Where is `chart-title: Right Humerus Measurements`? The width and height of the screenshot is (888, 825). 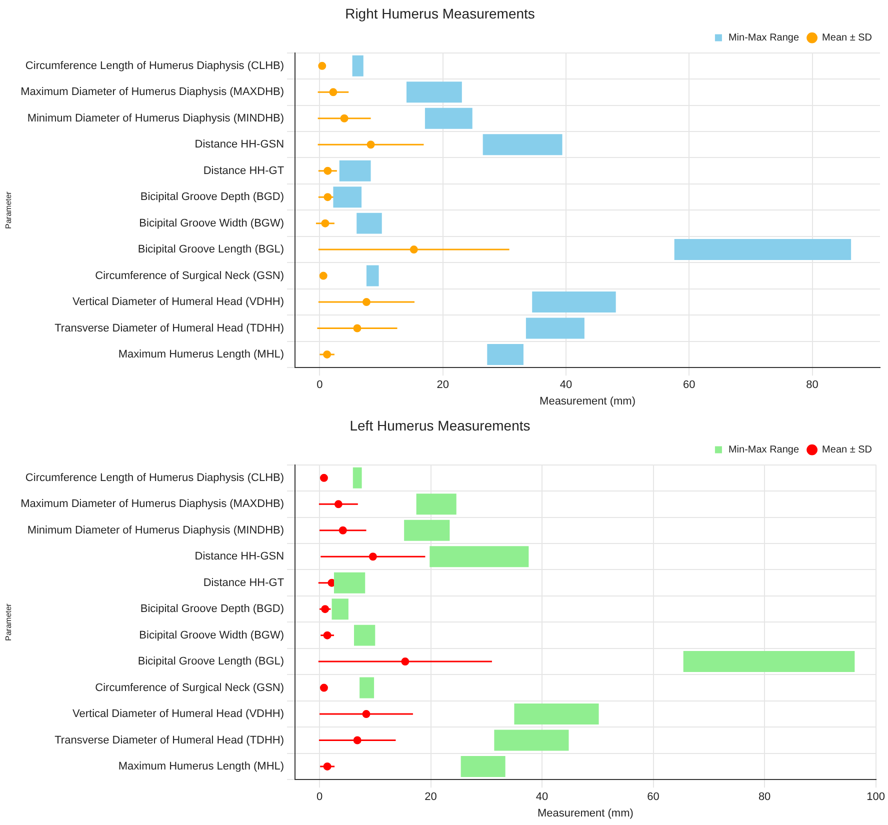
chart-title: Right Humerus Measurements is located at coordinates (440, 13).